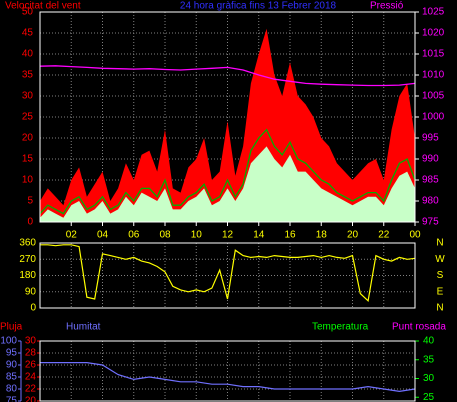  Describe the element at coordinates (72, 235) in the screenshot. I see `x-tick-label: 02` at that location.